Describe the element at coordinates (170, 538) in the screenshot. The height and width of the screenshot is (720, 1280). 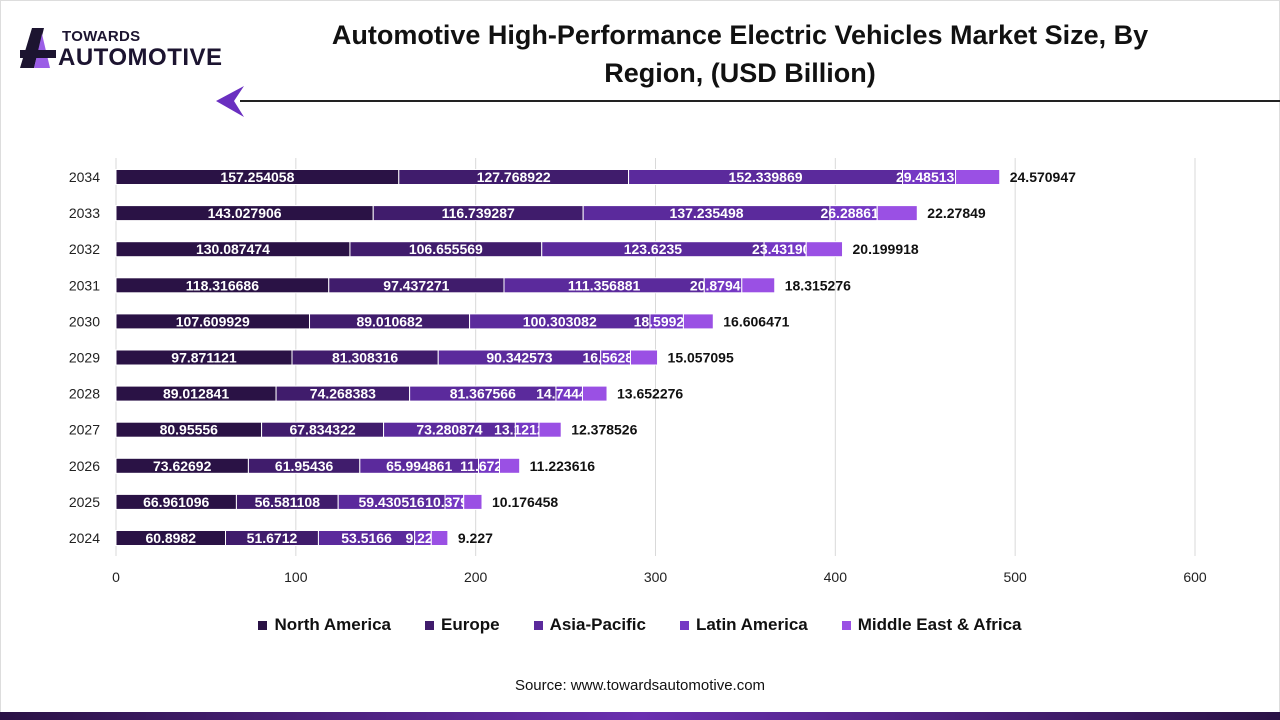
I see `data-label: 60.8982` at that location.